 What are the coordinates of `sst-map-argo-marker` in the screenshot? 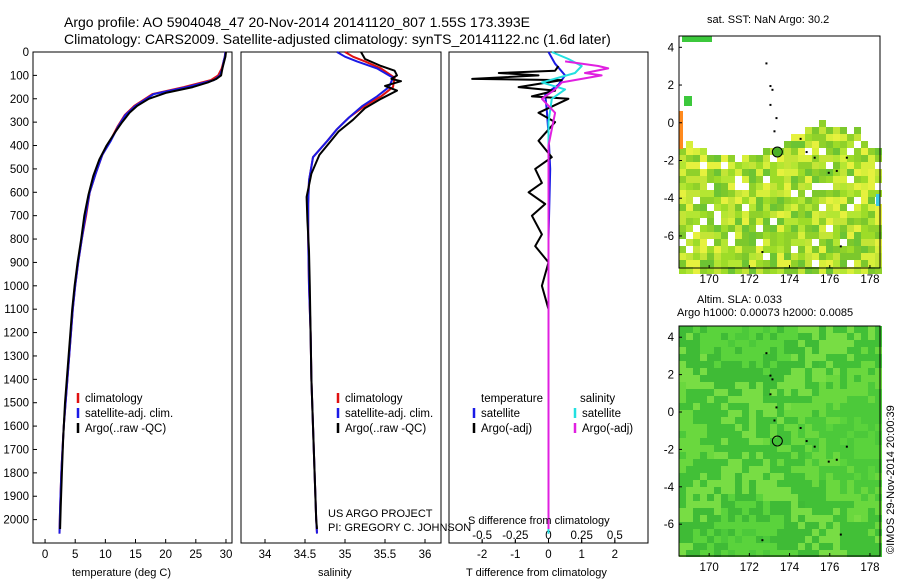 It's located at (777, 152).